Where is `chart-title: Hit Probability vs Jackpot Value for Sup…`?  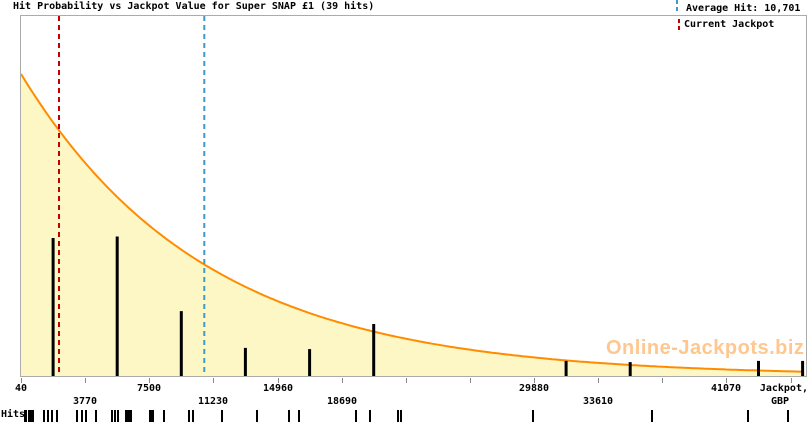 chart-title: Hit Probability vs Jackpot Value for Sup… is located at coordinates (194, 6).